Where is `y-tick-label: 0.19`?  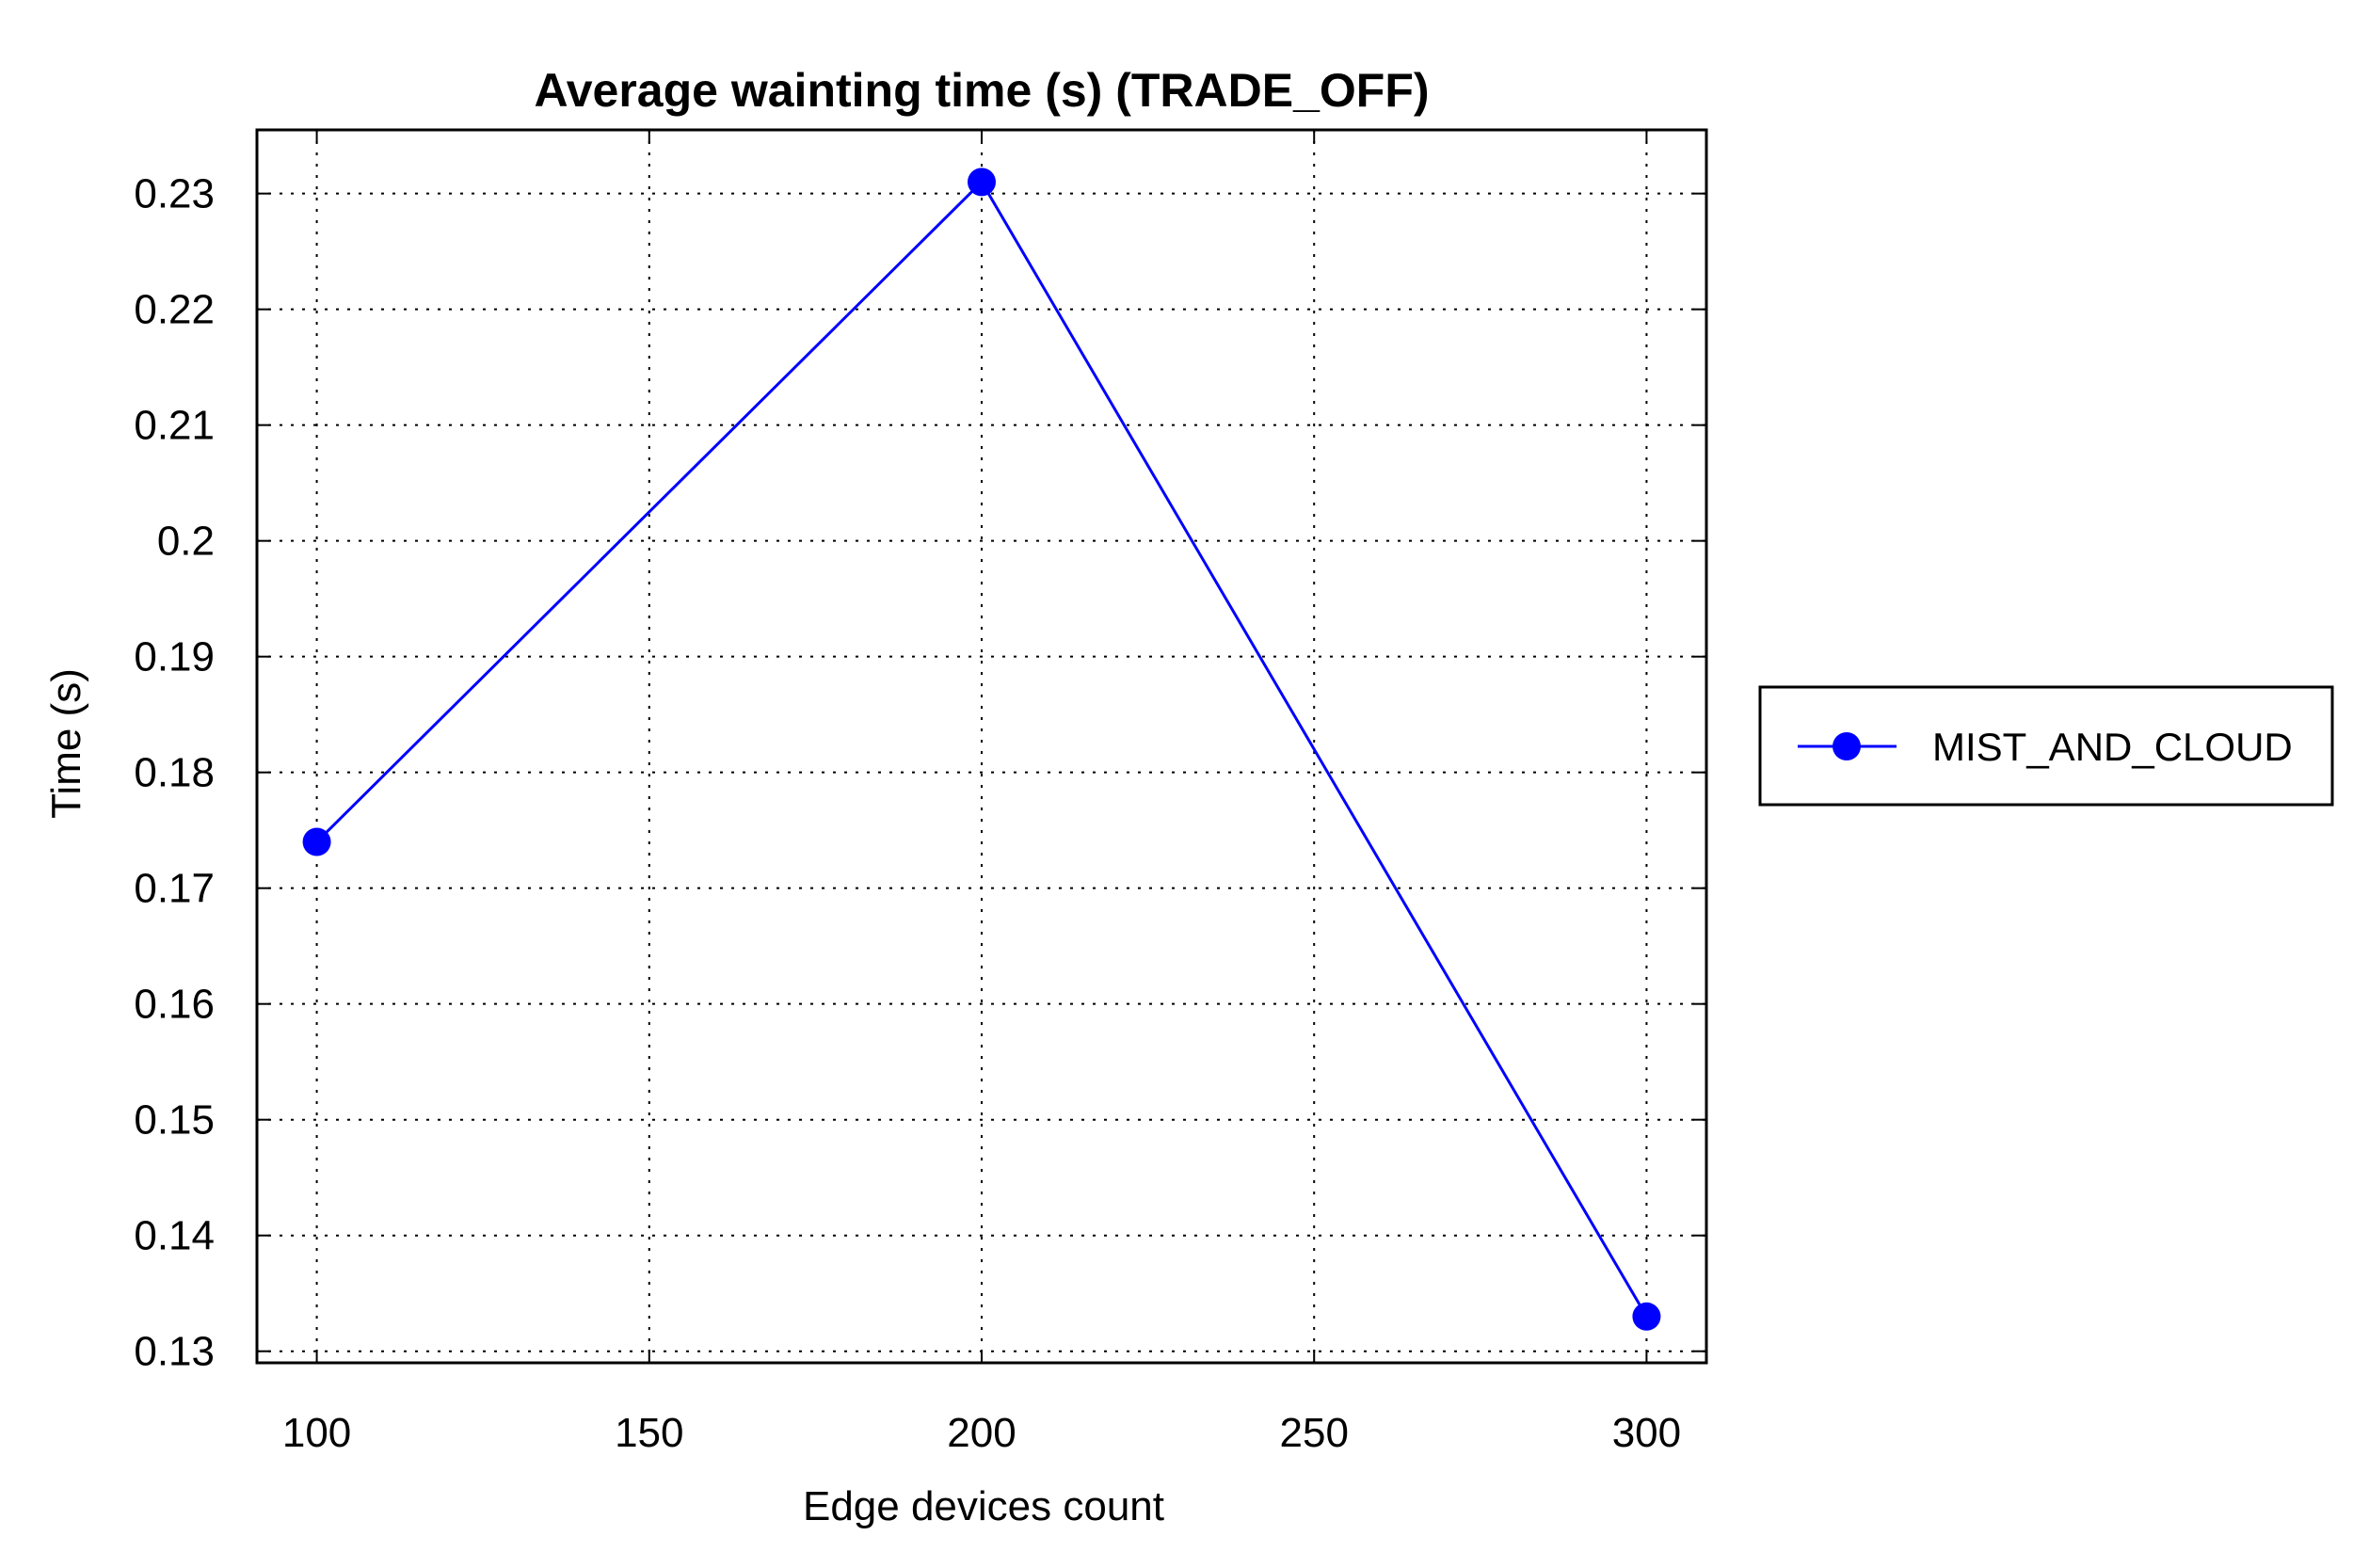 y-tick-label: 0.19 is located at coordinates (174, 657).